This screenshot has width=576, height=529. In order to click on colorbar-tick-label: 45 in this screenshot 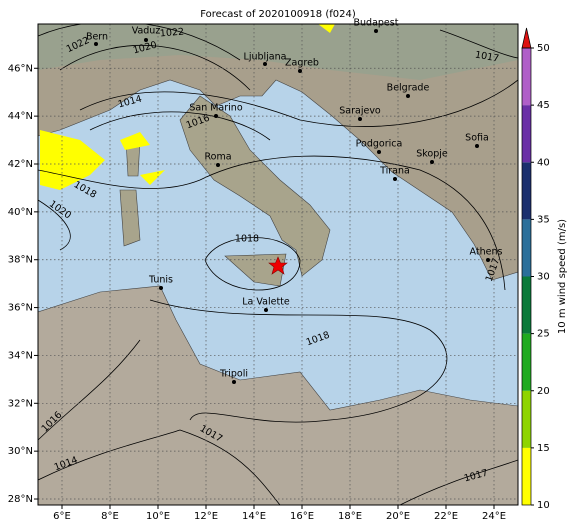, I will do `click(543, 105)`.